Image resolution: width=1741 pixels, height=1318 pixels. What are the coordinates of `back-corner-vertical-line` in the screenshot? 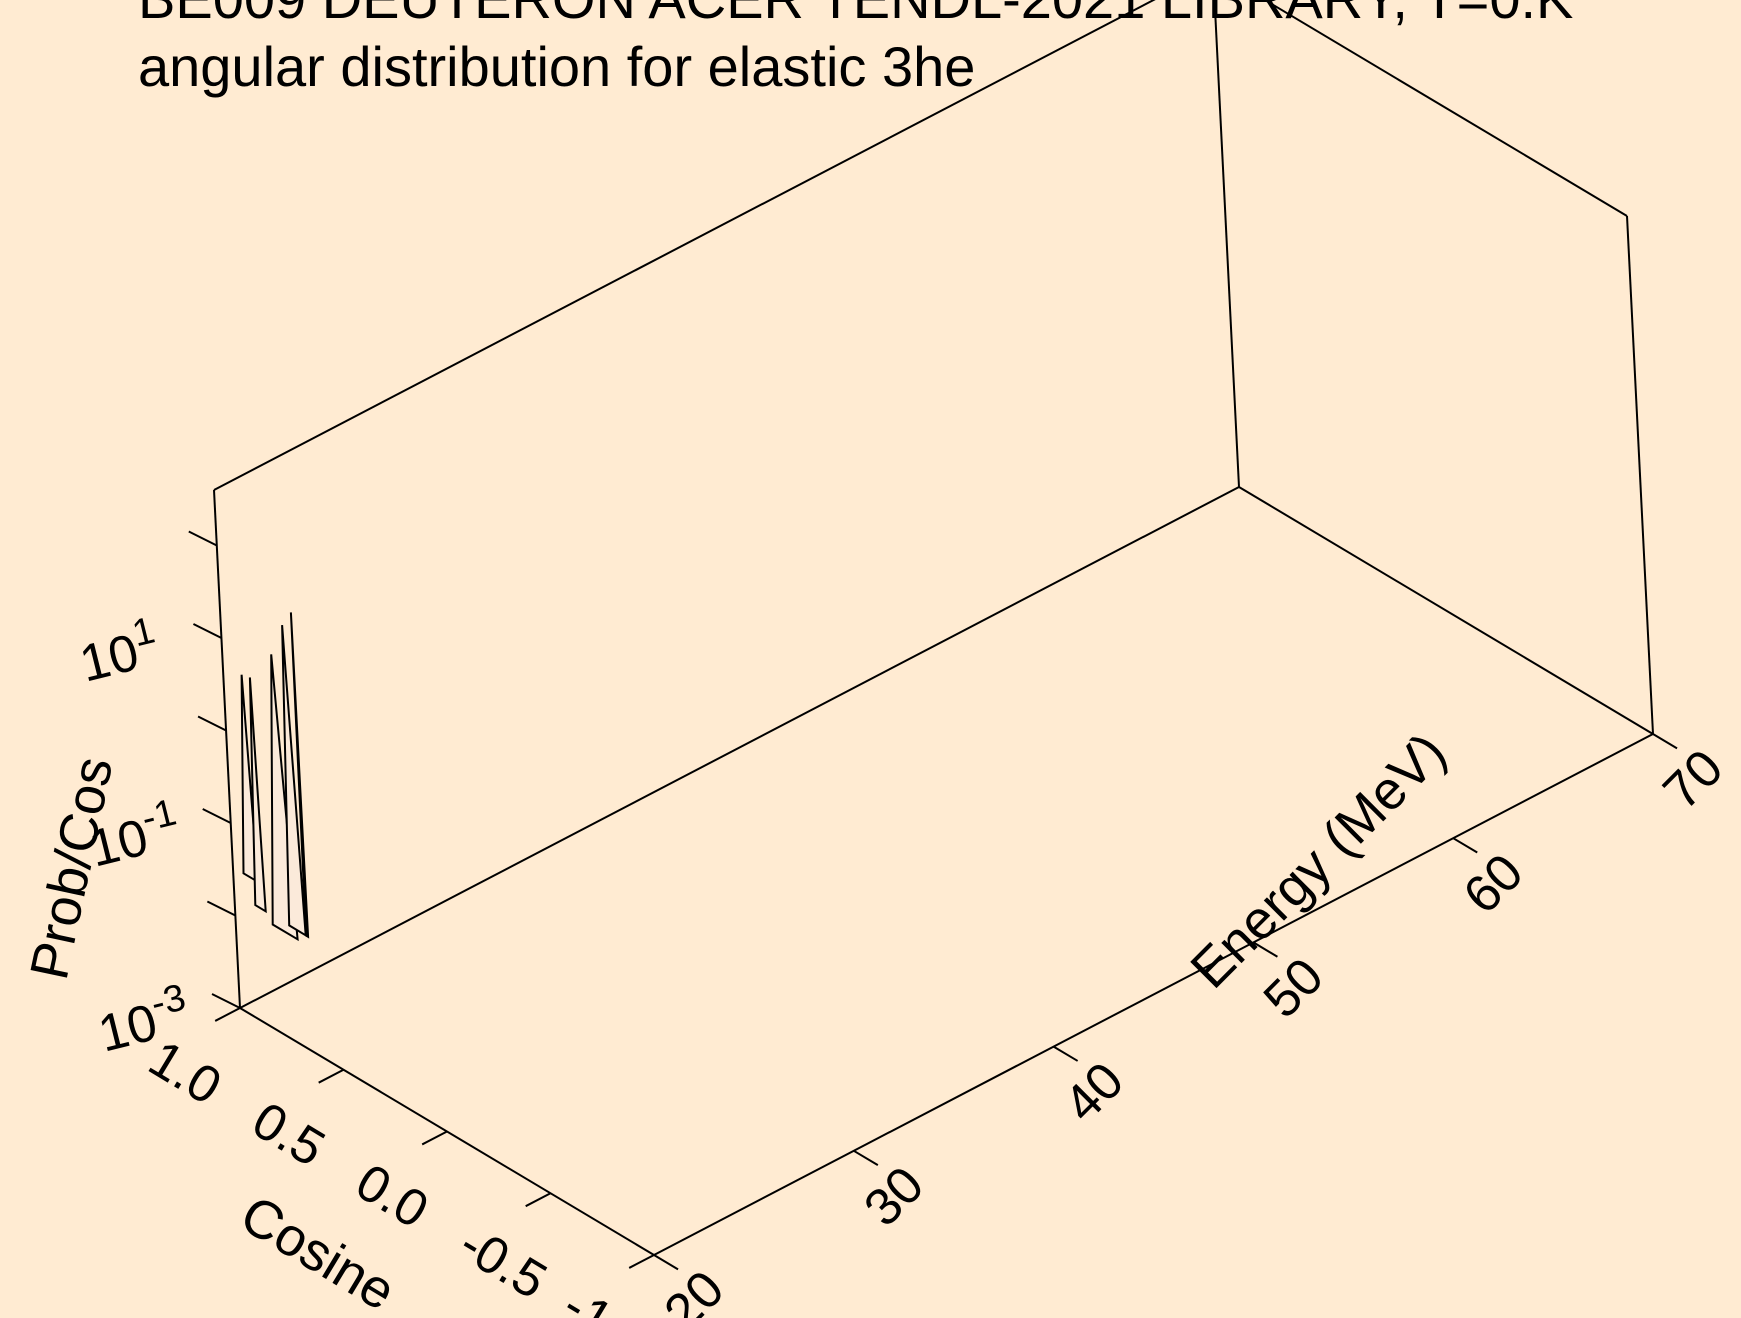 It's located at (1226, 244).